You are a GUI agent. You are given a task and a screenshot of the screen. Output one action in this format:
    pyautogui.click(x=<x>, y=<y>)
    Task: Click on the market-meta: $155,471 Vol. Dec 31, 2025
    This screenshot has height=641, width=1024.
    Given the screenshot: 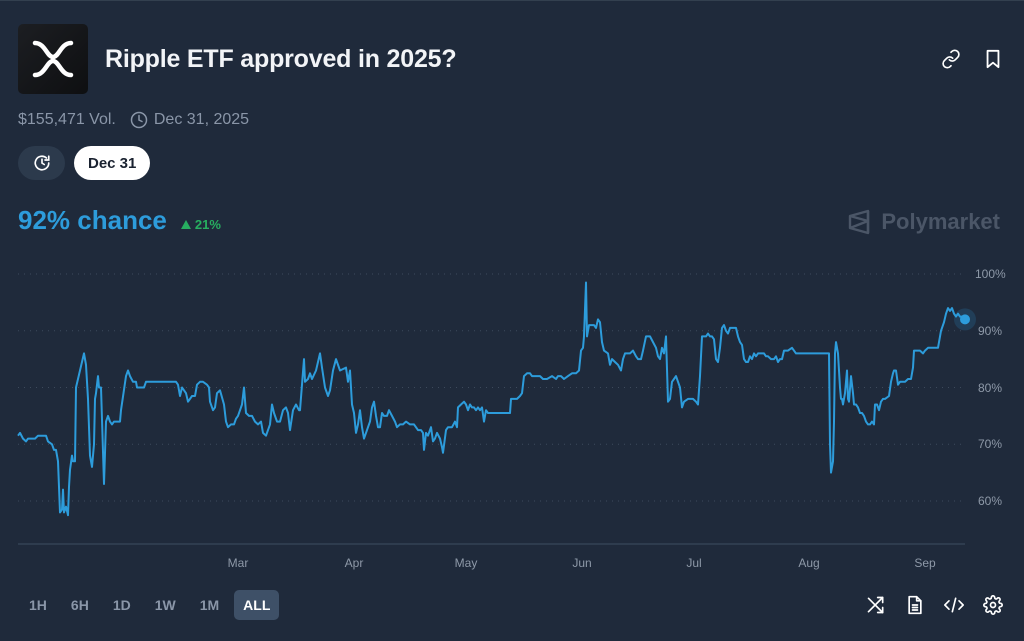 What is the action you would take?
    pyautogui.click(x=133, y=120)
    